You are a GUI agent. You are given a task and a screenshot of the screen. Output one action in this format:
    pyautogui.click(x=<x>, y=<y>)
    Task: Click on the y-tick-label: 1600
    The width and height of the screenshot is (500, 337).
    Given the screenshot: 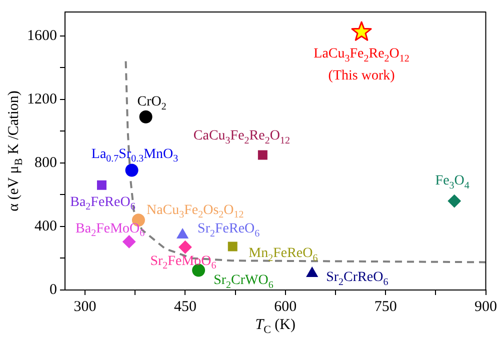 What is the action you would take?
    pyautogui.click(x=42, y=36)
    